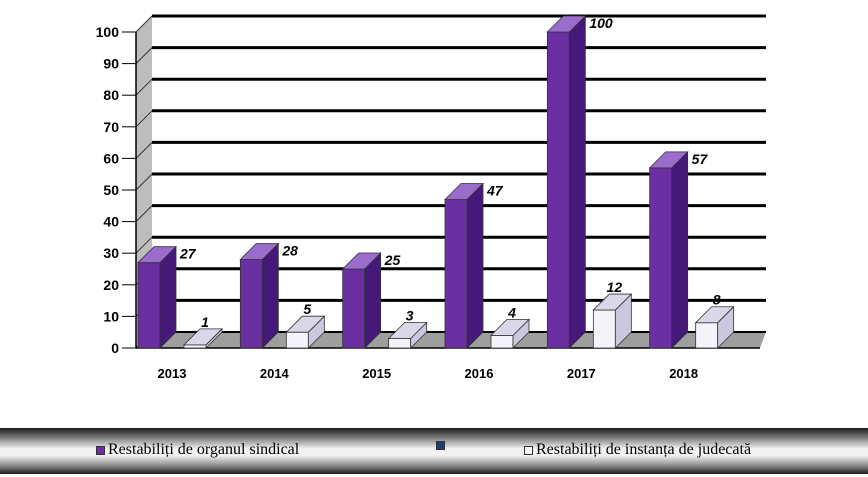 The image size is (868, 477). I want to click on y-tick-label: 100, so click(108, 32).